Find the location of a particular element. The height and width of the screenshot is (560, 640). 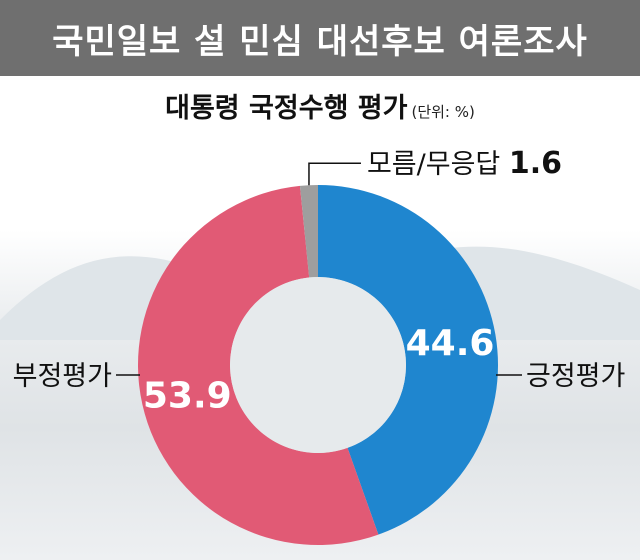

donut-hole is located at coordinates (318, 365).